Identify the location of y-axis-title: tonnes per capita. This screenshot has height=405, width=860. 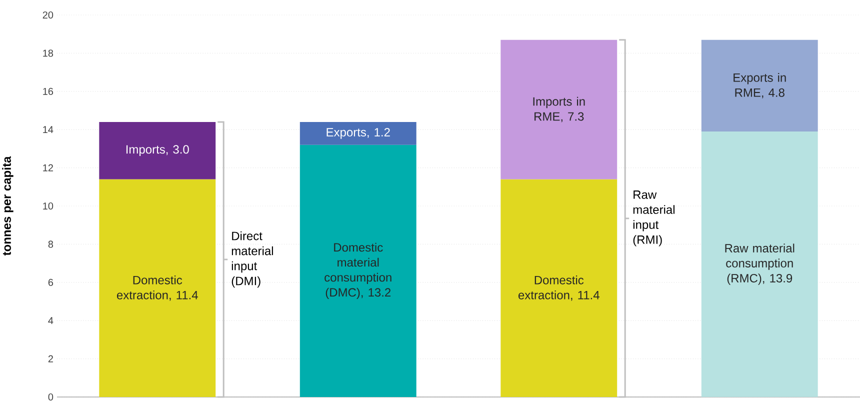
(8, 206).